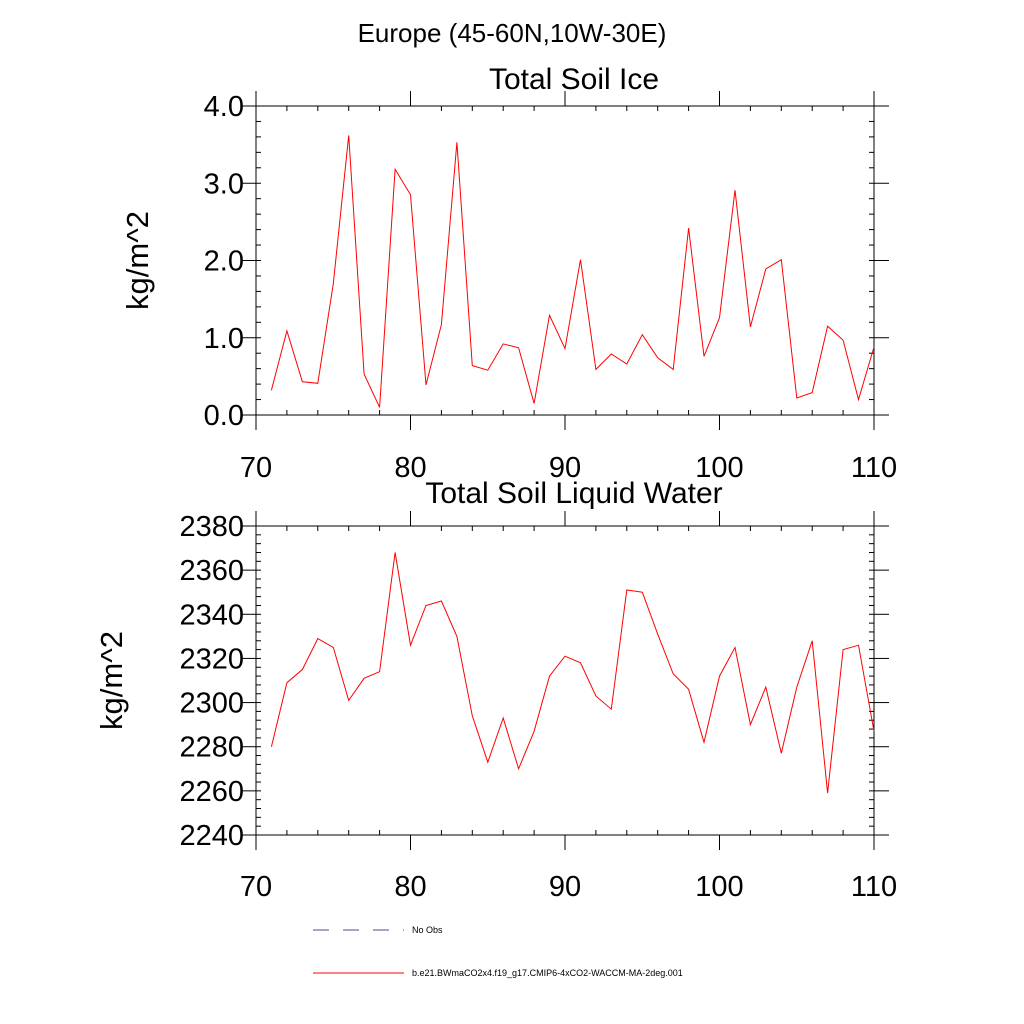 This screenshot has width=1024, height=1024. I want to click on chart0-y-tick-label: 0.0, so click(224, 416).